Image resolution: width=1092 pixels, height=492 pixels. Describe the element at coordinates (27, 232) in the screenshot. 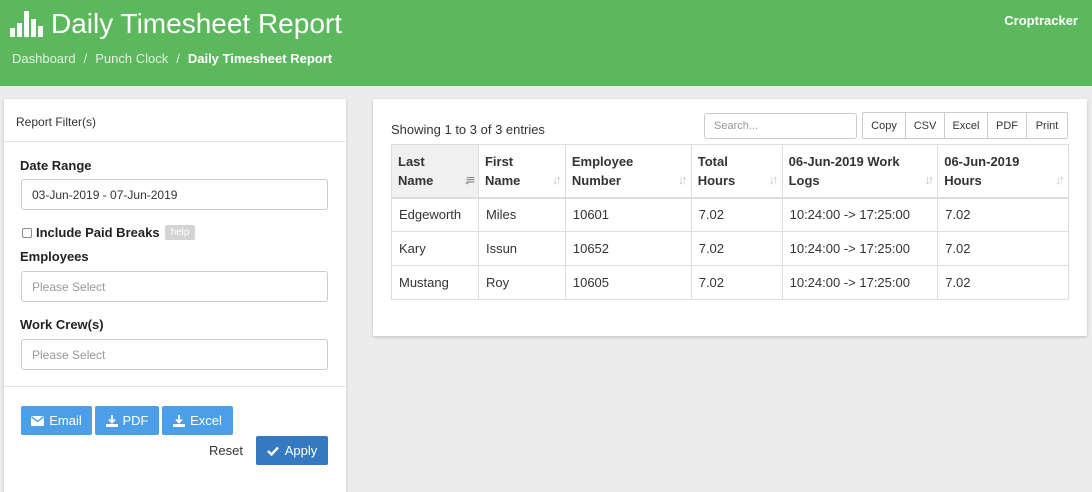

I see `include-paid-breaks-checkbox` at that location.